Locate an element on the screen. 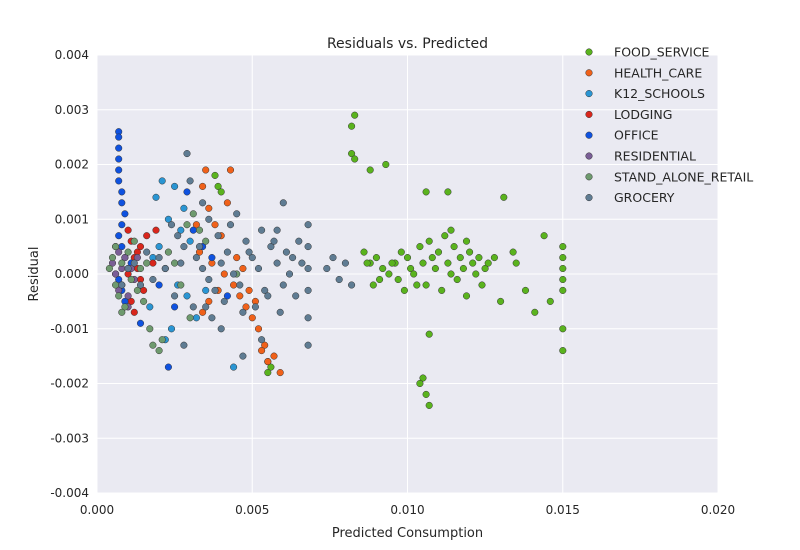 The width and height of the screenshot is (800, 550). legend-label: K12_SCHOOLS is located at coordinates (659, 93).